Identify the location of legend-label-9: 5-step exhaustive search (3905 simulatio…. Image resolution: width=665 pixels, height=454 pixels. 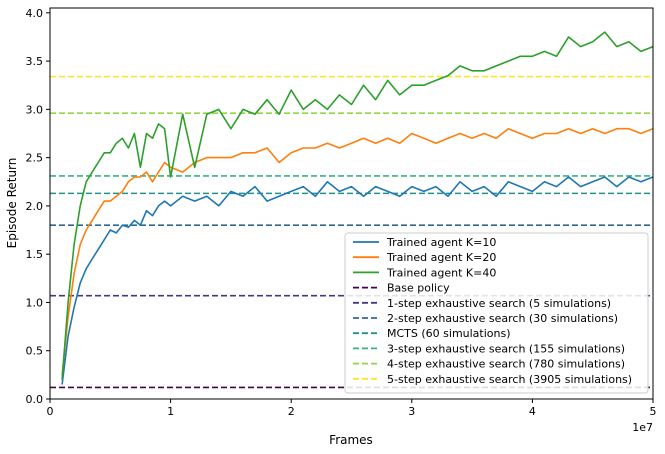
(509, 379).